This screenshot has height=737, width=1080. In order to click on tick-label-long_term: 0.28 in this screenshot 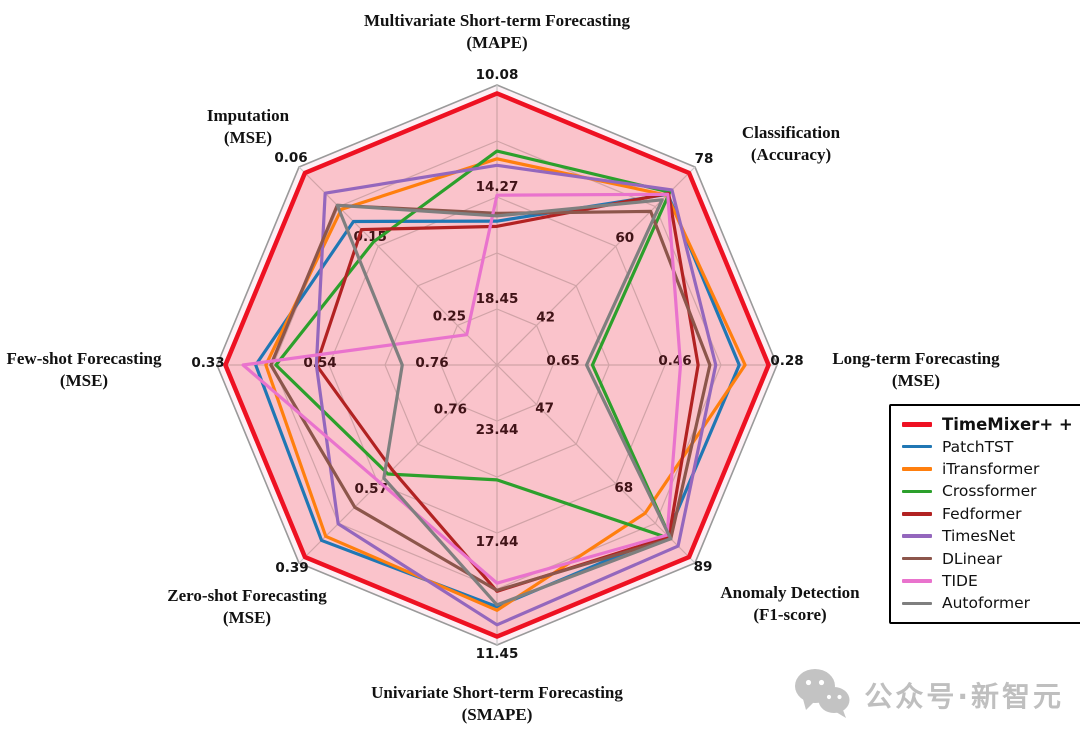, I will do `click(786, 361)`.